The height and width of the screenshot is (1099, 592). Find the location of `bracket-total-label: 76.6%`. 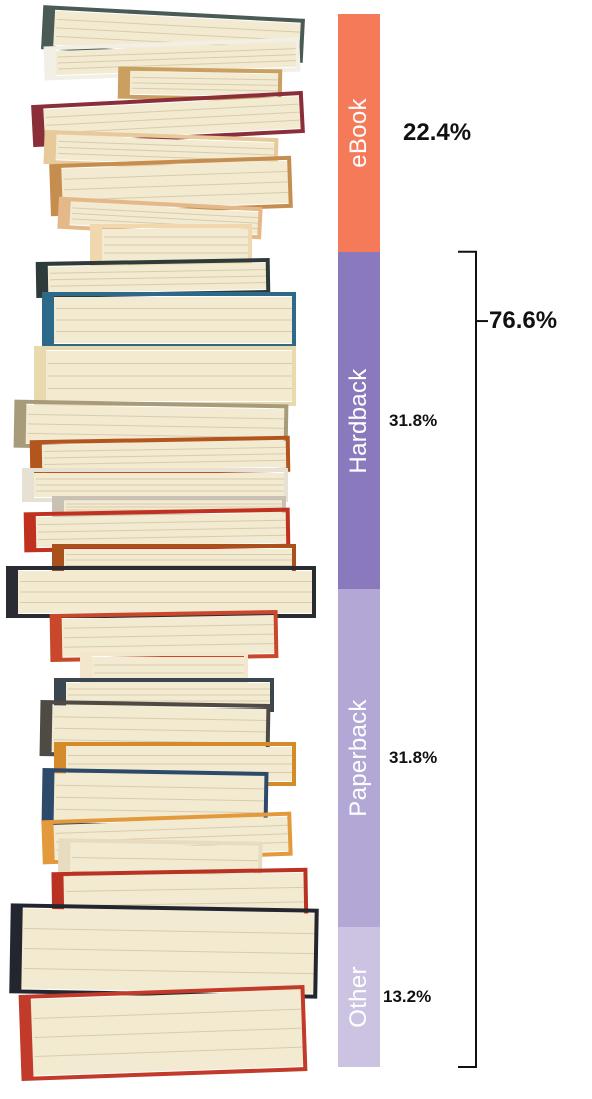

bracket-total-label: 76.6% is located at coordinates (523, 321).